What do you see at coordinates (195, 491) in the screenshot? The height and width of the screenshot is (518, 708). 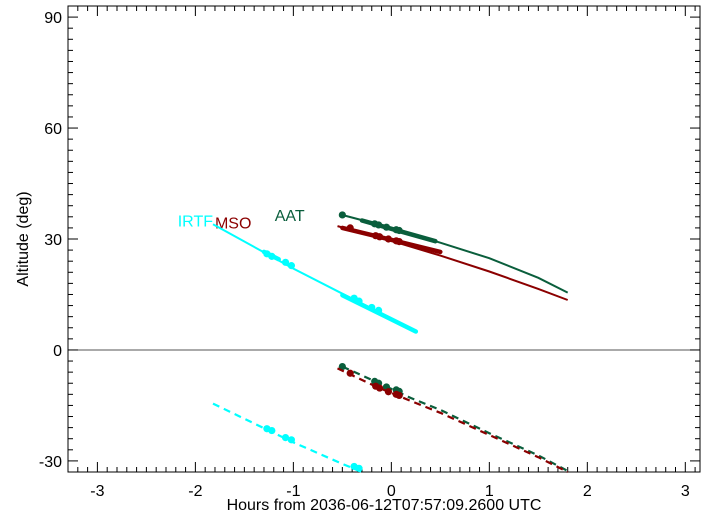 I see `x-tick-label: -2` at bounding box center [195, 491].